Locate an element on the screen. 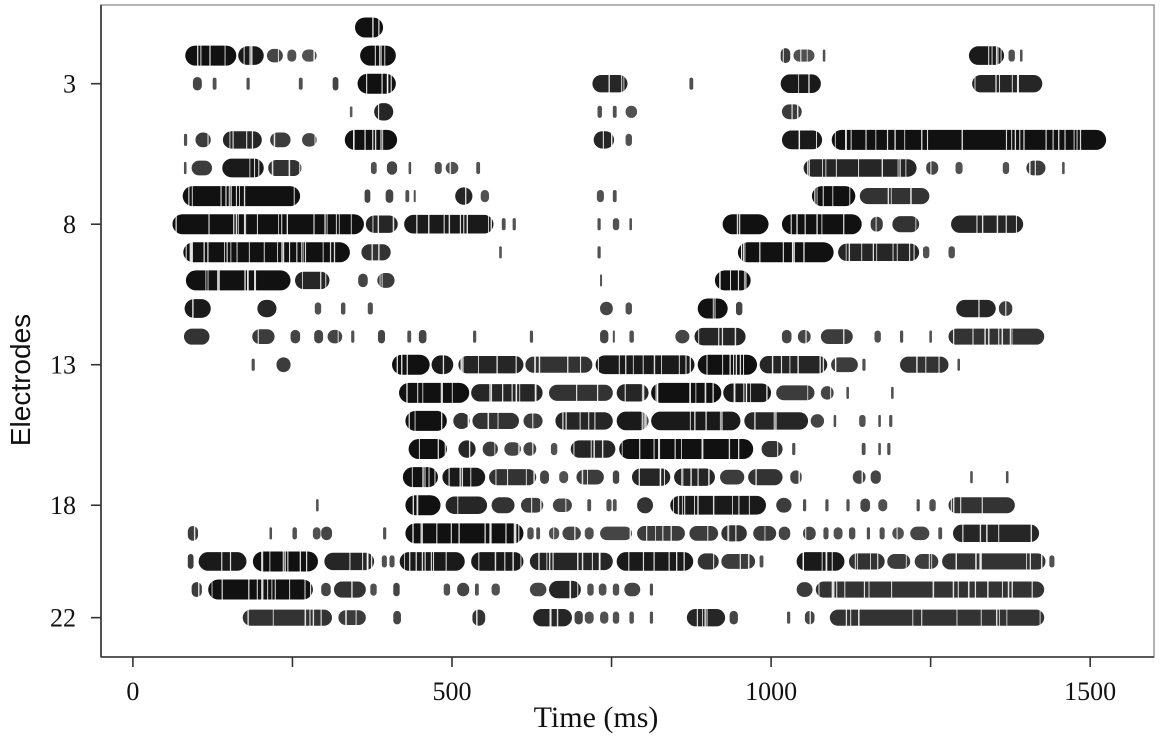 This screenshot has width=1165, height=738. y-tick-label: 3 is located at coordinates (69, 84).